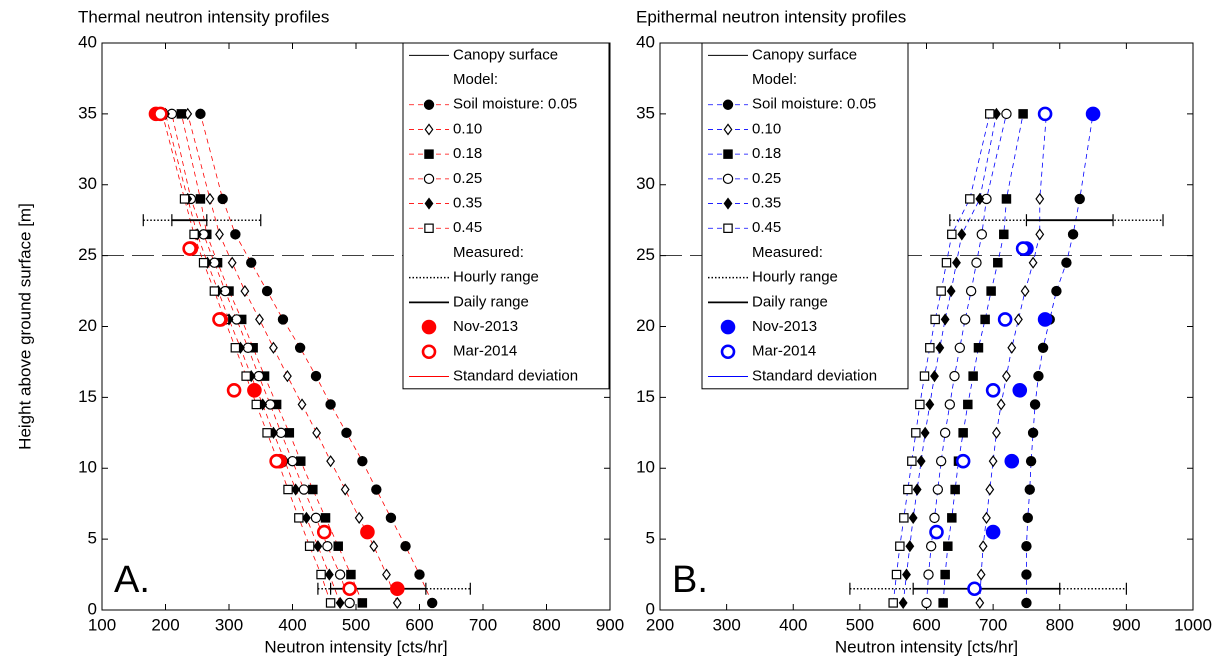 This screenshot has height=669, width=1223. I want to click on chart-title: Thermal neutron intensity profiles, so click(203, 16).